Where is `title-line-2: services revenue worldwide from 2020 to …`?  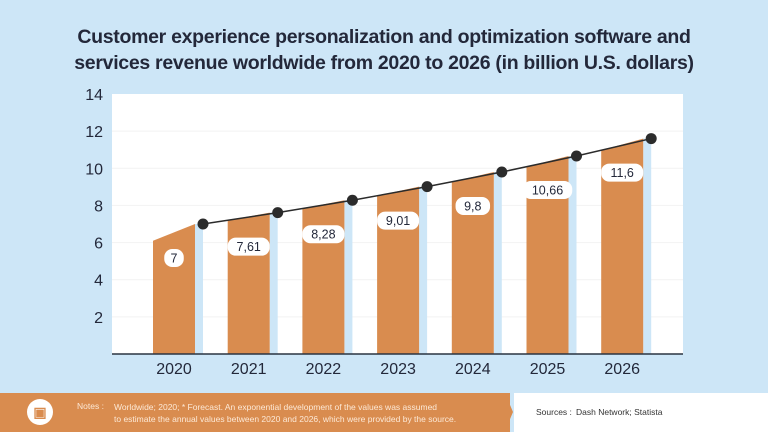
title-line-2: services revenue worldwide from 2020 to … is located at coordinates (384, 63).